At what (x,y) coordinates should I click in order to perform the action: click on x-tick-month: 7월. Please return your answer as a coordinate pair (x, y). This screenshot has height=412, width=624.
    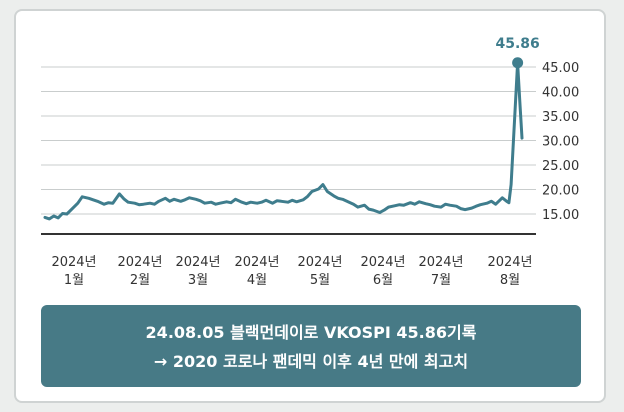
    Looking at the image, I should click on (441, 280).